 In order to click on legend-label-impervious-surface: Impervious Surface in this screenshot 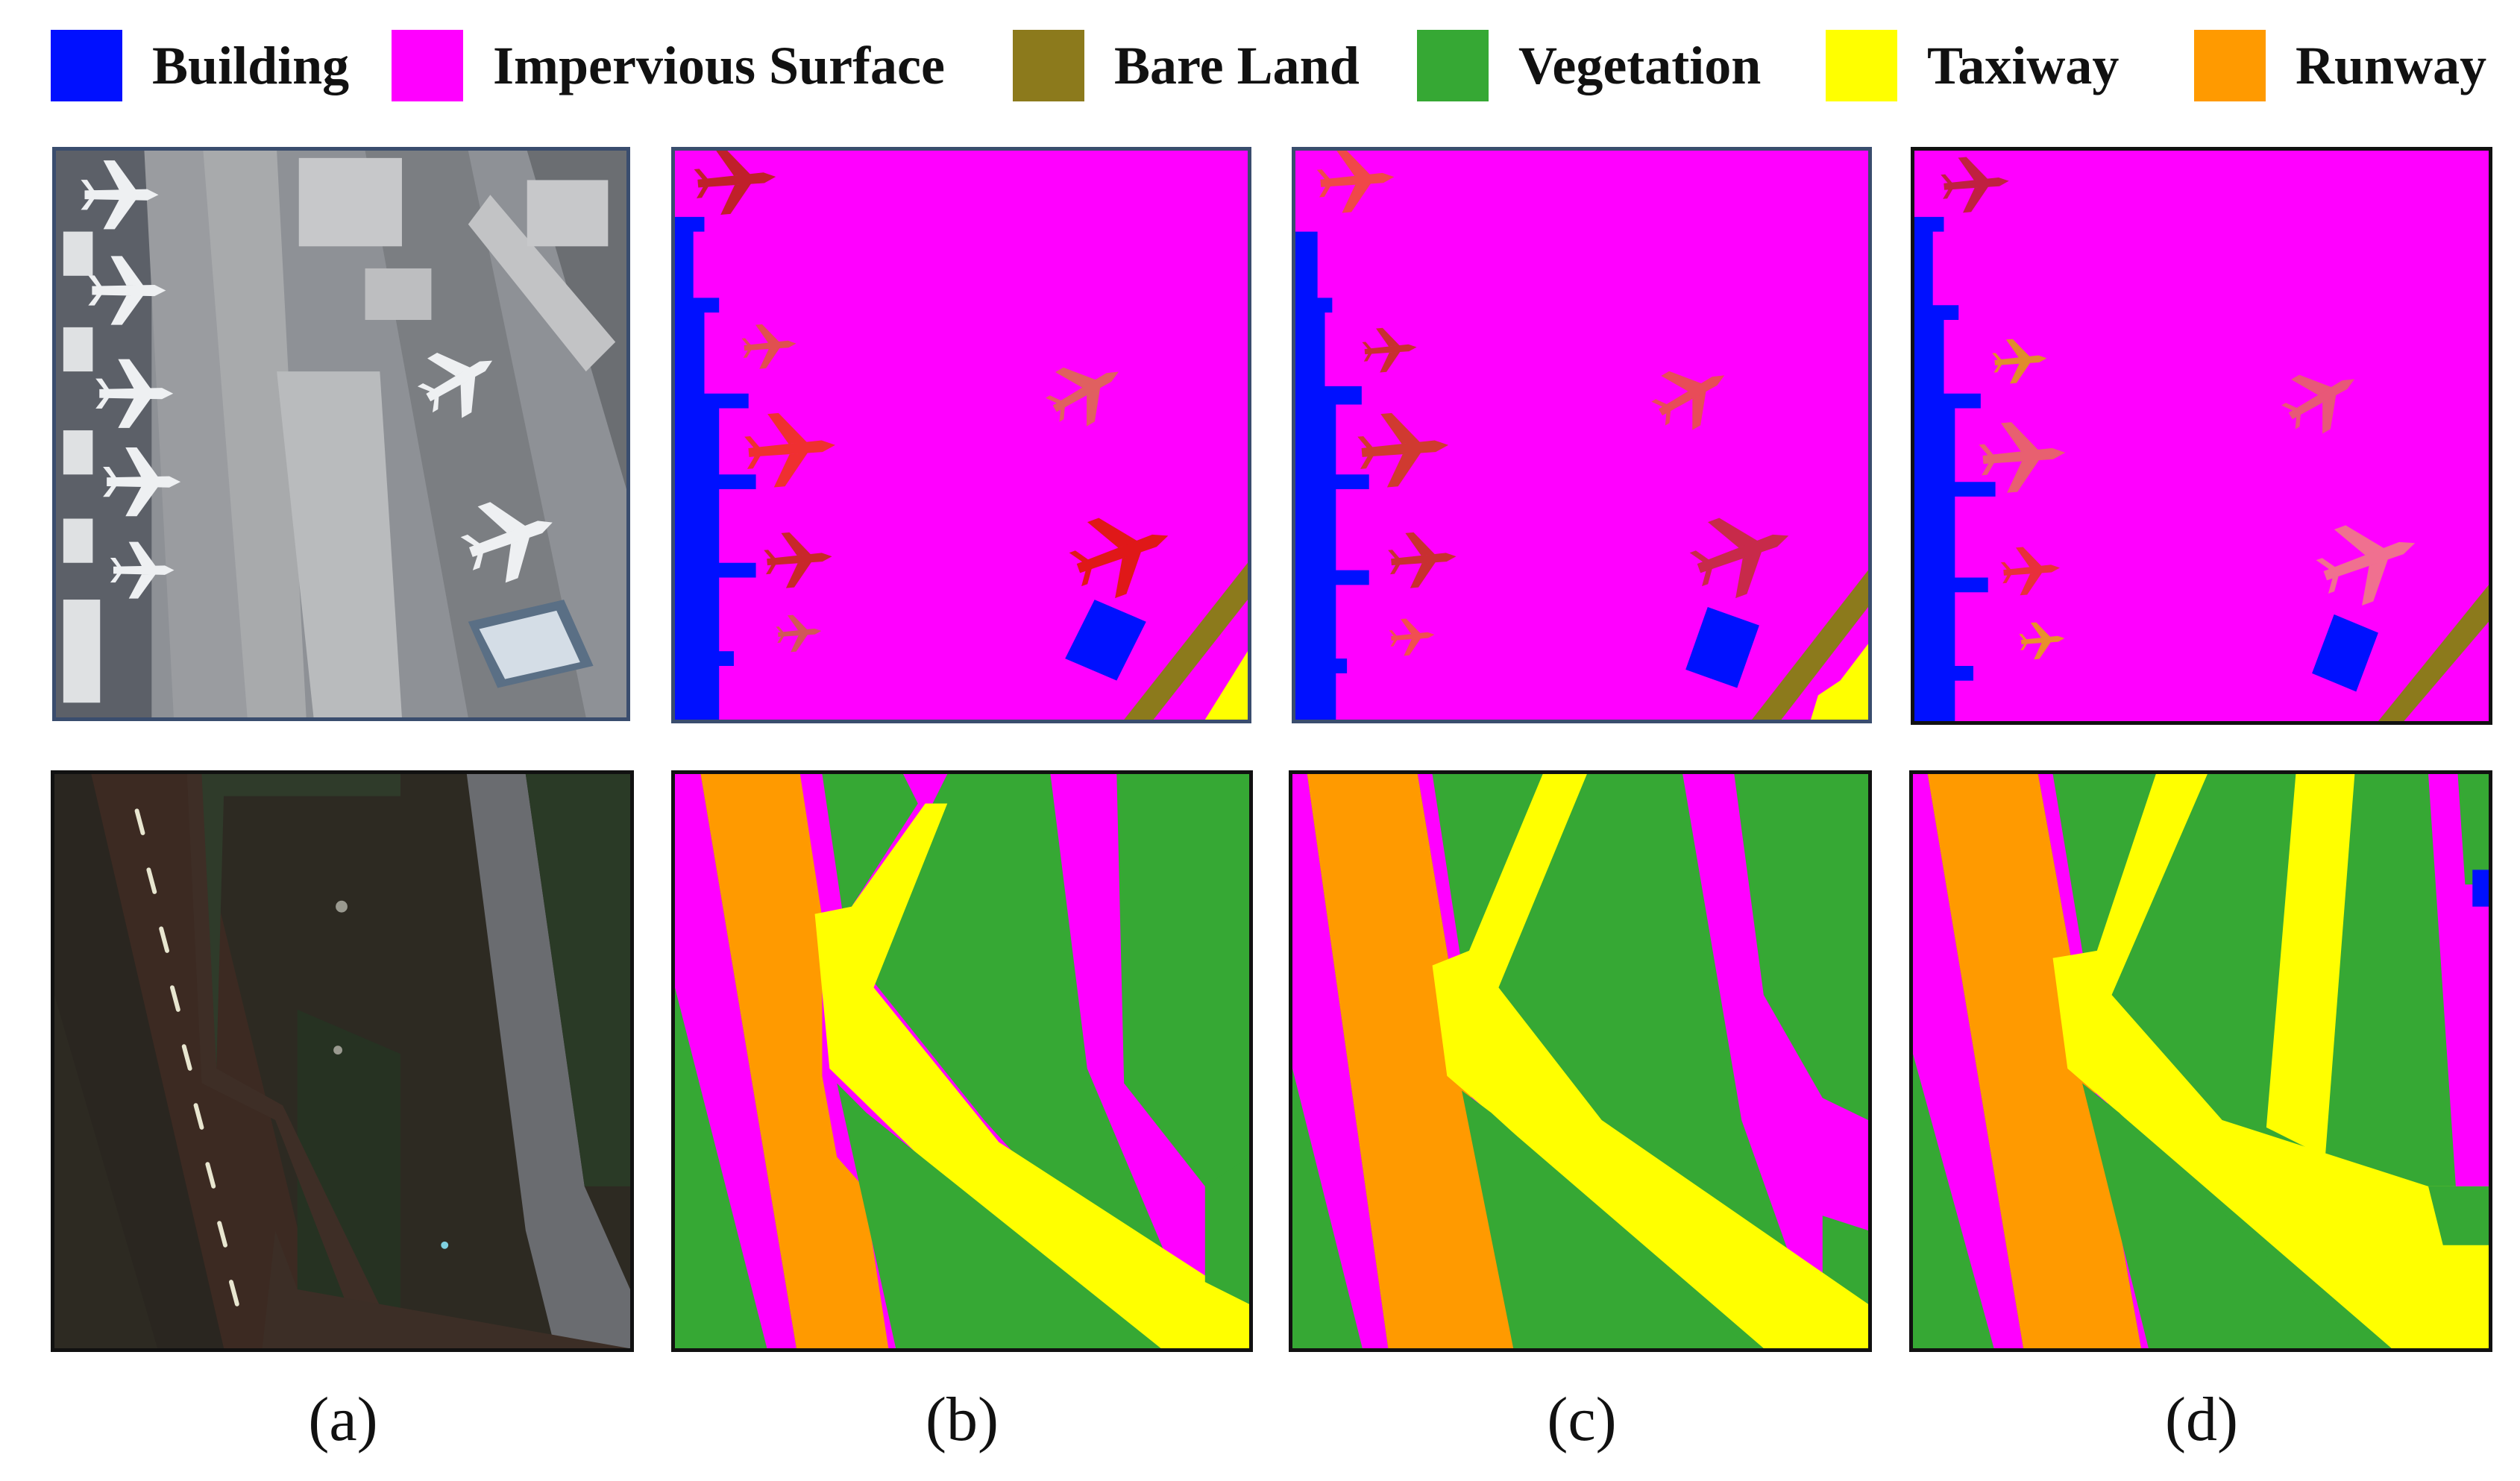, I will do `click(719, 65)`.